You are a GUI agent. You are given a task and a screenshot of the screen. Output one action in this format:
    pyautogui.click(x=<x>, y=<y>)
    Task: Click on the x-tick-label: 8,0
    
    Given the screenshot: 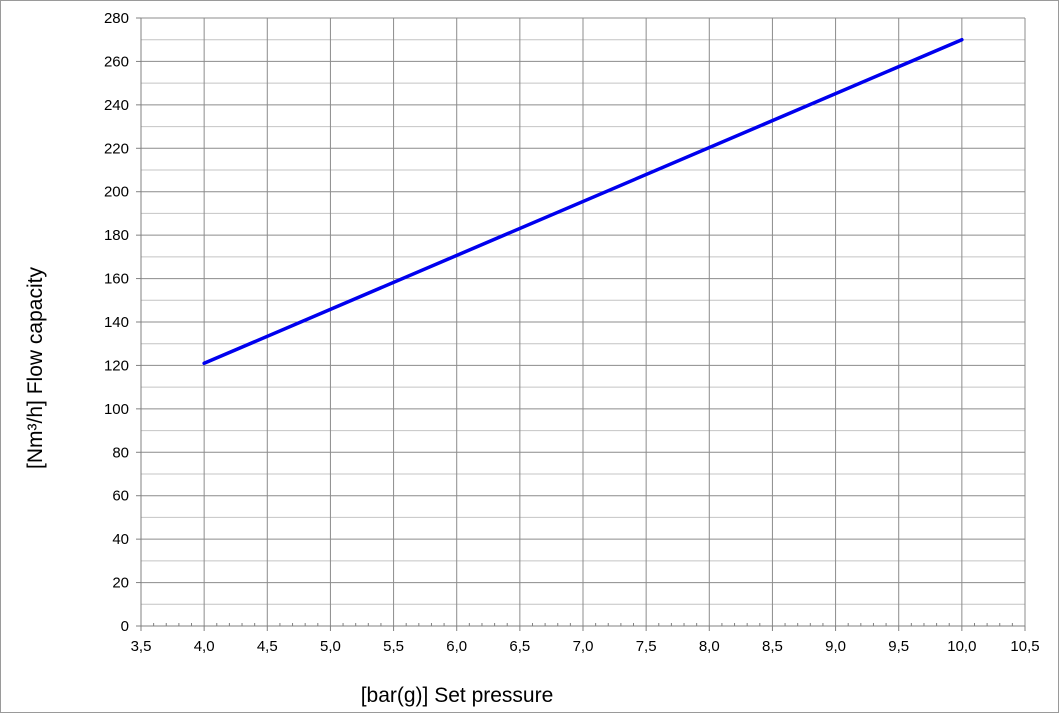 What is the action you would take?
    pyautogui.click(x=709, y=646)
    